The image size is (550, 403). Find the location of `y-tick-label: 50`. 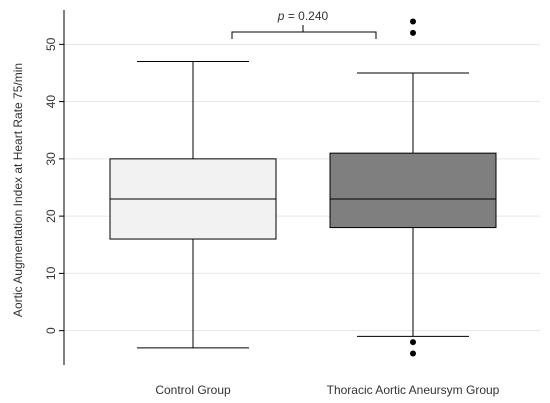

y-tick-label: 50 is located at coordinates (51, 44).